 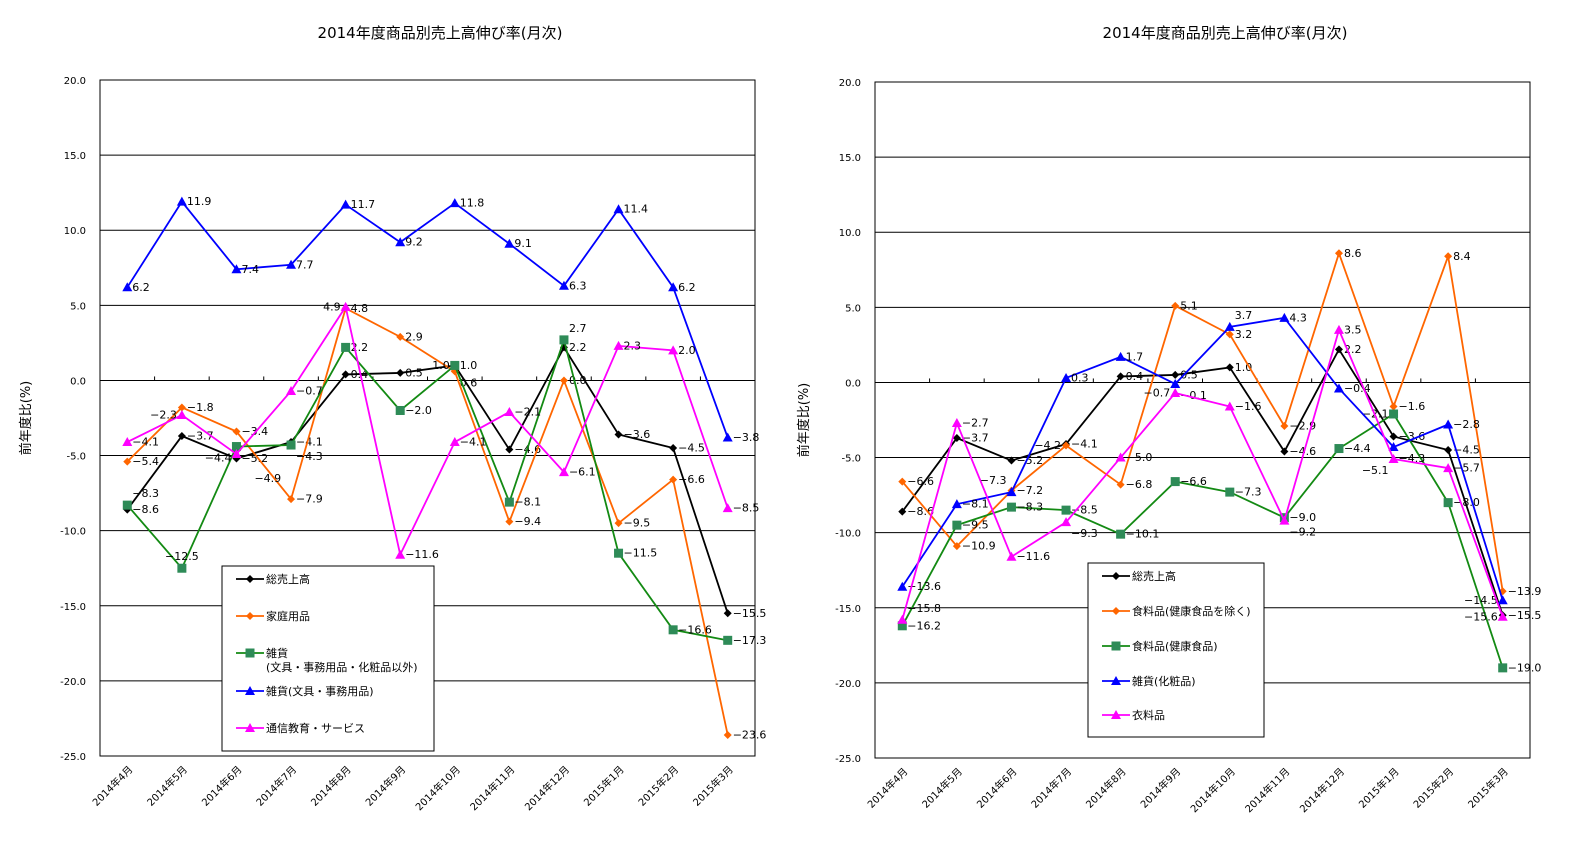 I want to click on data-label: −8.5, so click(x=746, y=508).